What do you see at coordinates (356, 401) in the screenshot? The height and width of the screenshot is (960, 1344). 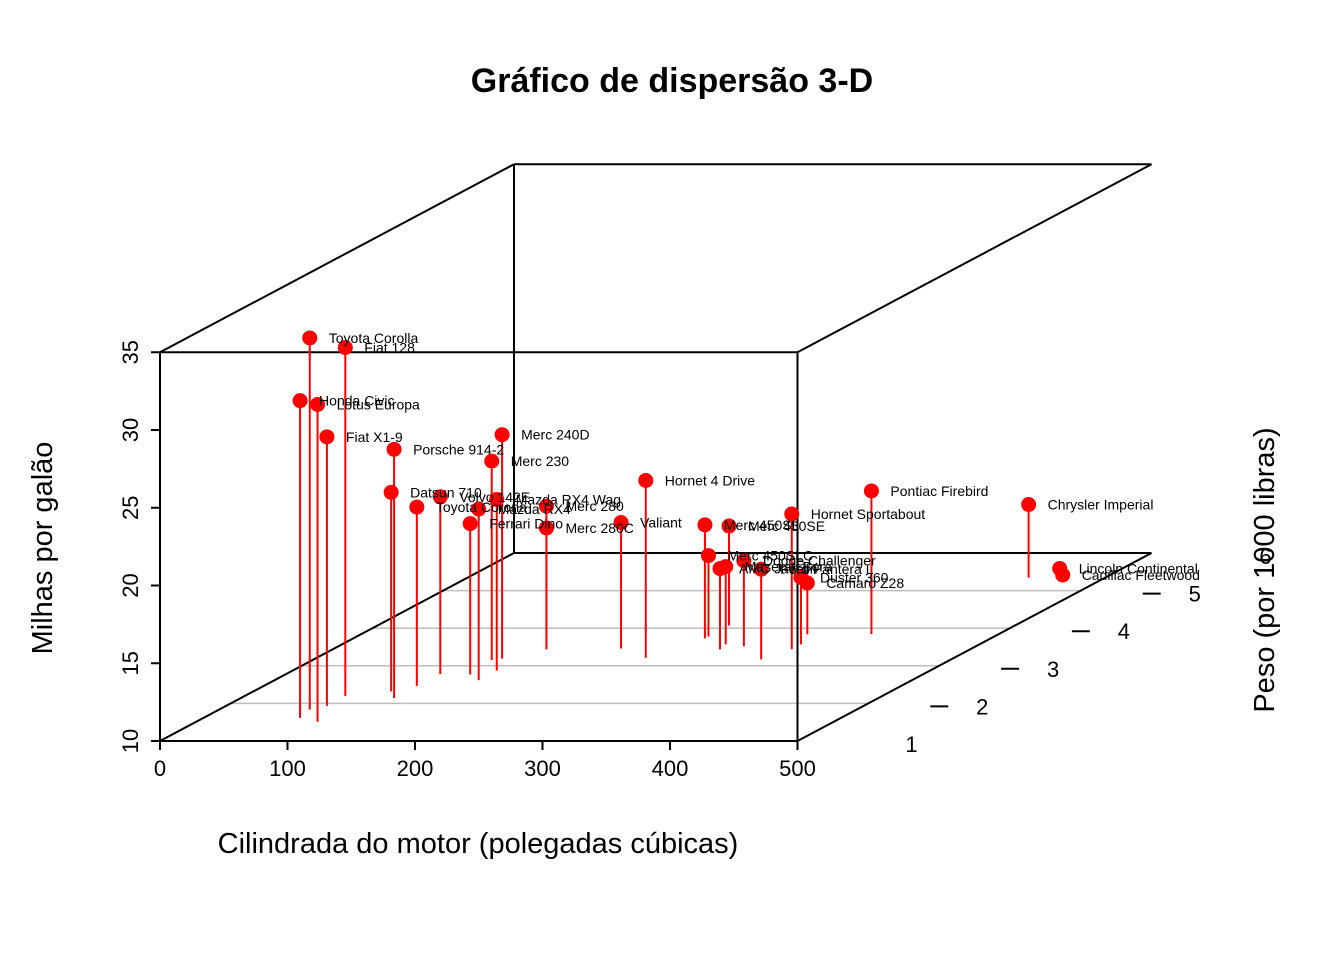 I see `label-honda-civic: Honda Civic` at bounding box center [356, 401].